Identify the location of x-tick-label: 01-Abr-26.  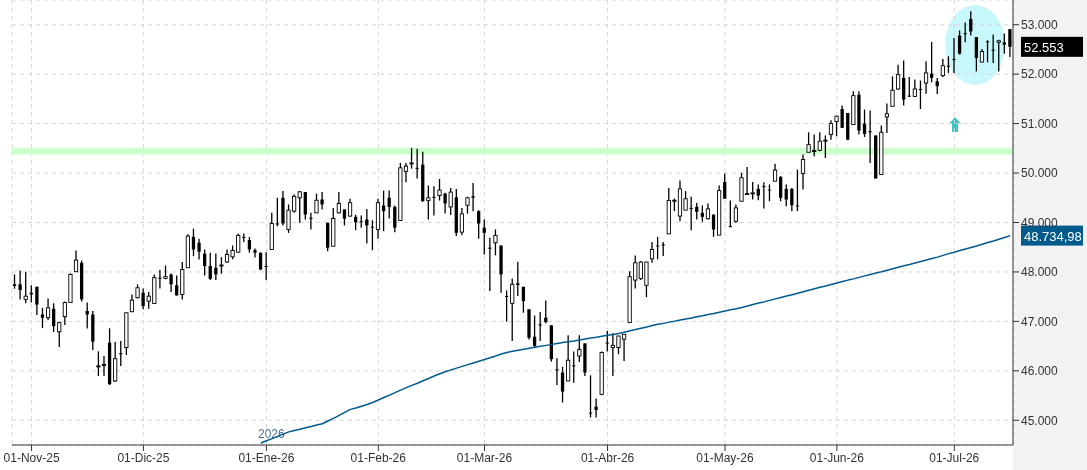
(607, 457).